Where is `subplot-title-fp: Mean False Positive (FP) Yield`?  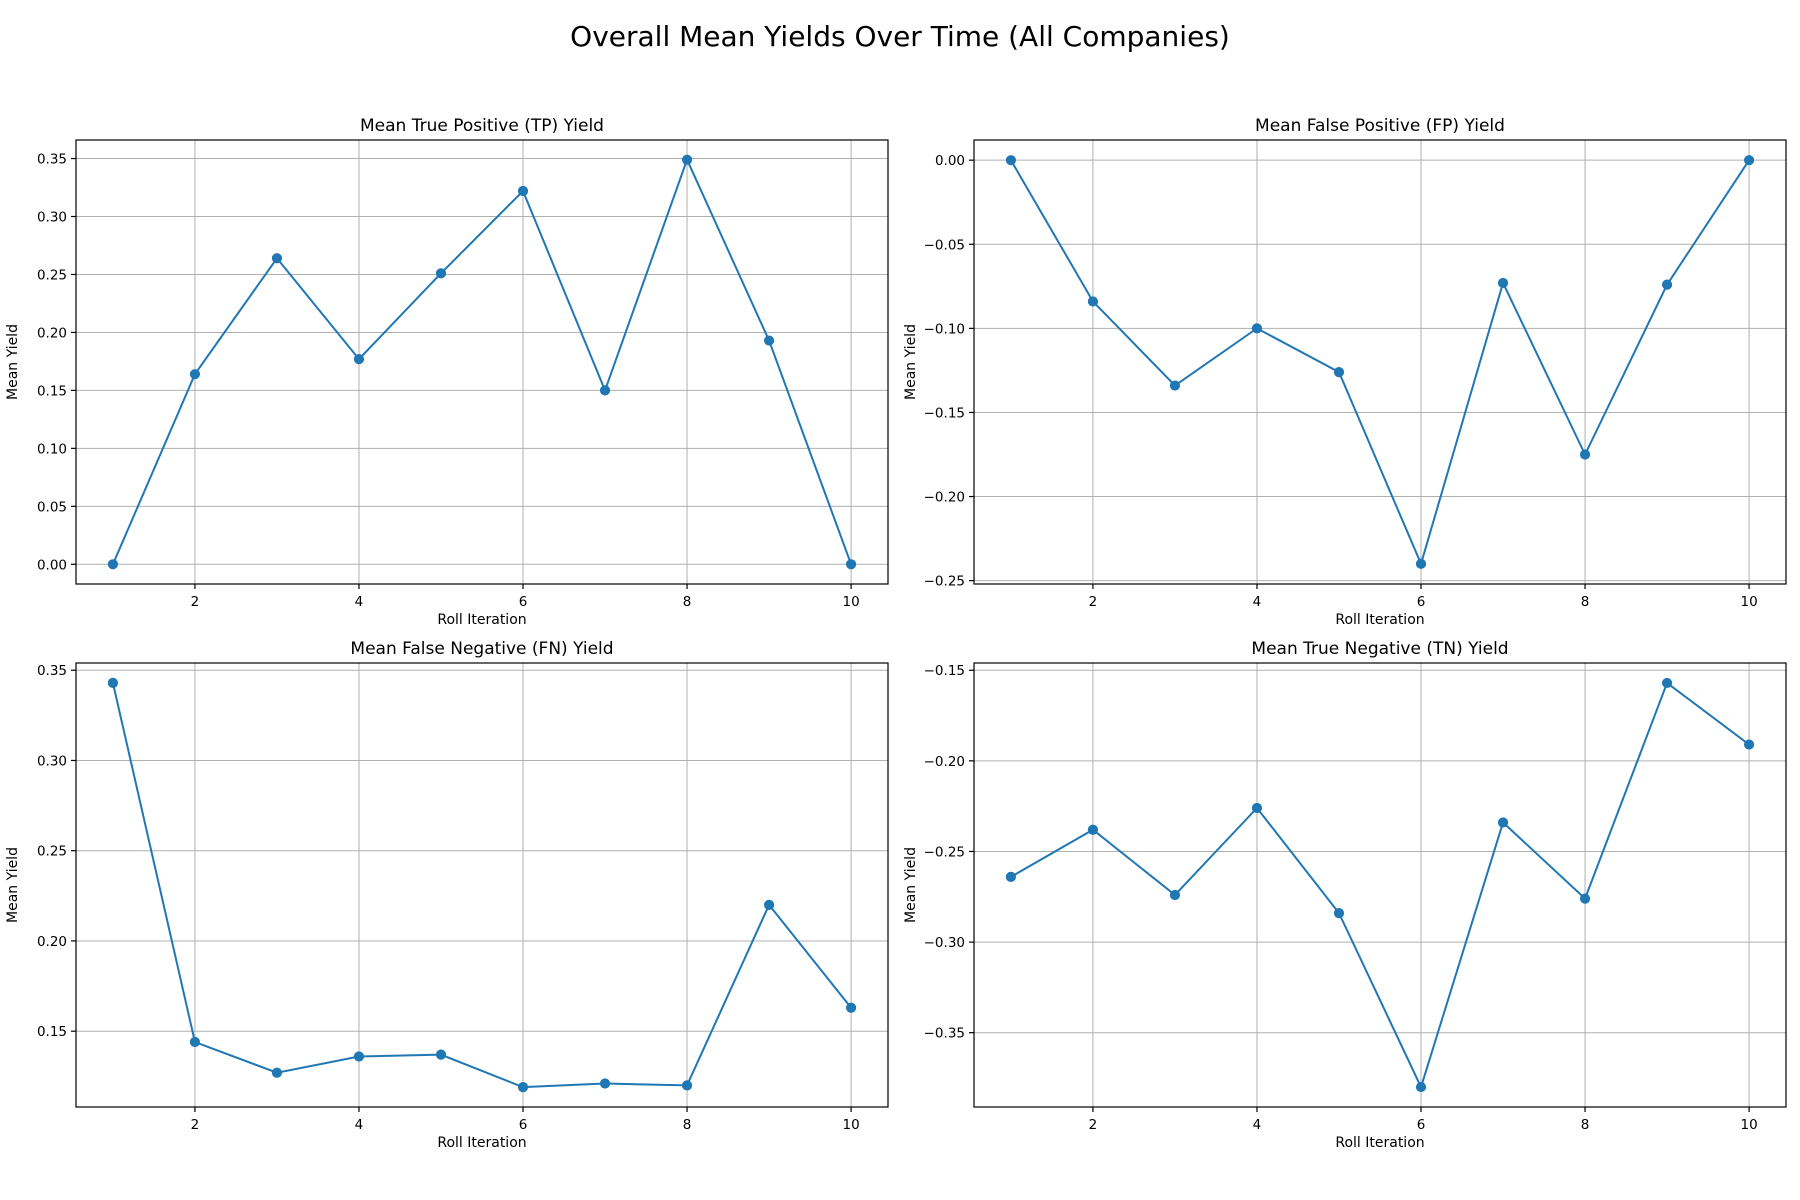
subplot-title-fp: Mean False Positive (FP) Yield is located at coordinates (1380, 126).